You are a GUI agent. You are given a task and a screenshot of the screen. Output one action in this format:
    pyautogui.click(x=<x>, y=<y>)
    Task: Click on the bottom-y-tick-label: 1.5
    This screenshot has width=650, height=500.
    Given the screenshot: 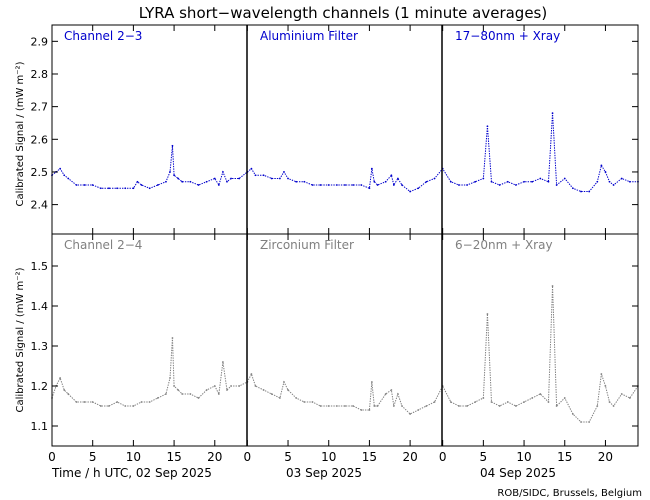 What is the action you would take?
    pyautogui.click(x=40, y=266)
    